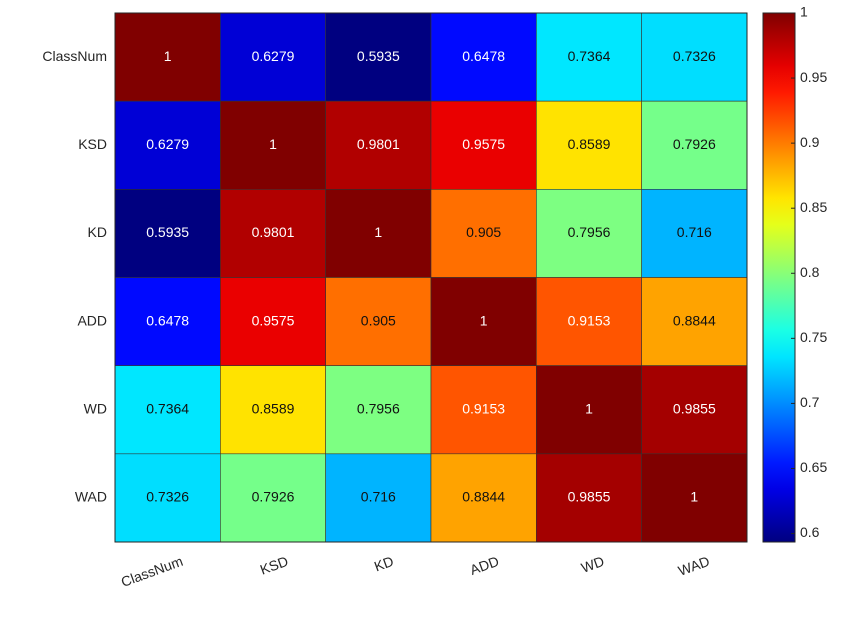 This screenshot has height=620, width=841. I want to click on colorbar-tick-label: 0.75, so click(813, 337).